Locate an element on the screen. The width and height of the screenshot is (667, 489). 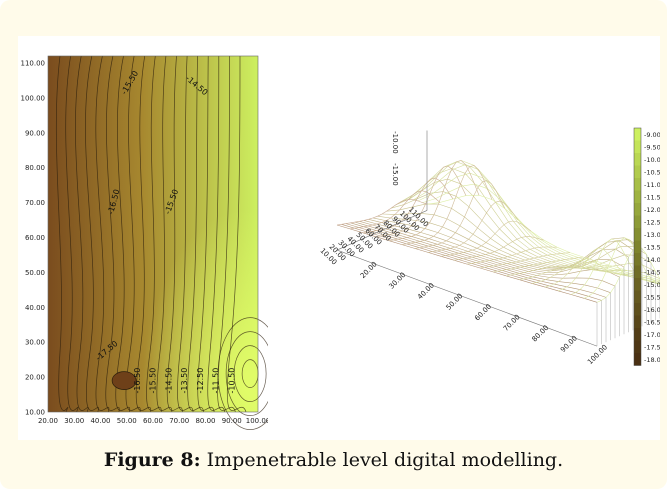
legend-value-label: -10.50 is located at coordinates (652, 172).